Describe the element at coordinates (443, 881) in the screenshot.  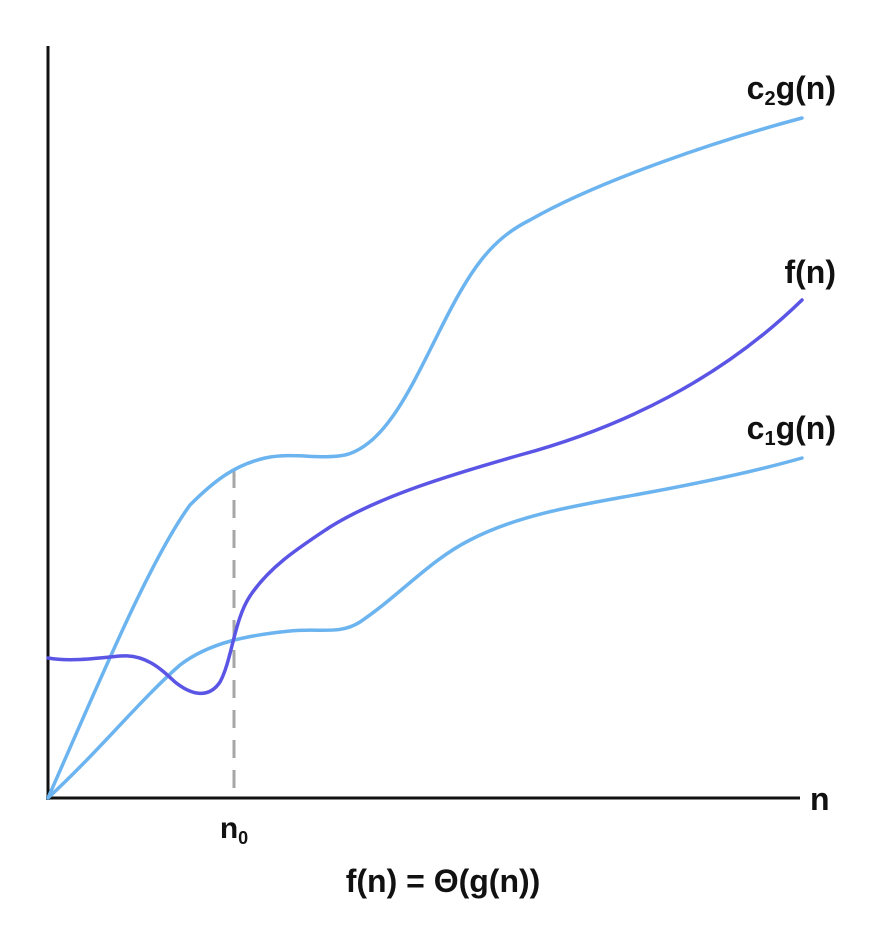
I see `caption: f(n) = Θ(g(n))` at that location.